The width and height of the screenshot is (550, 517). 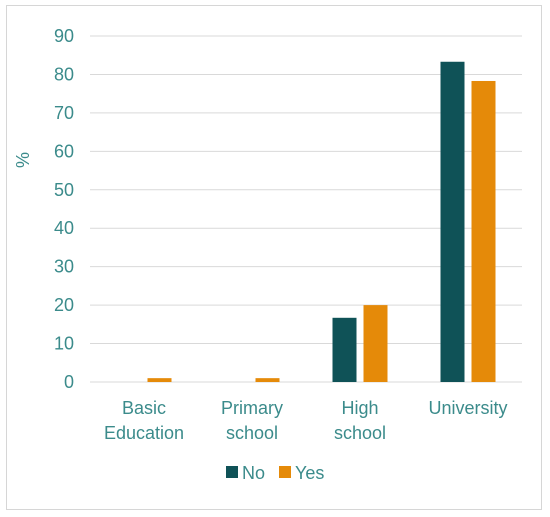 I want to click on x-tick-label: High, so click(x=359, y=408).